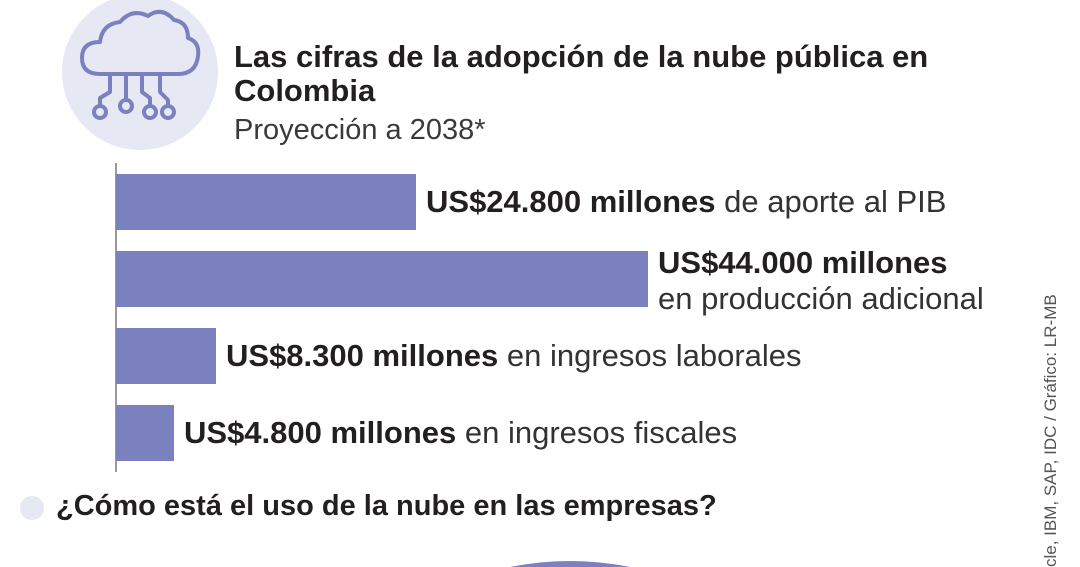  What do you see at coordinates (803, 262) in the screenshot?
I see `bar-value: US$44.000 millones` at bounding box center [803, 262].